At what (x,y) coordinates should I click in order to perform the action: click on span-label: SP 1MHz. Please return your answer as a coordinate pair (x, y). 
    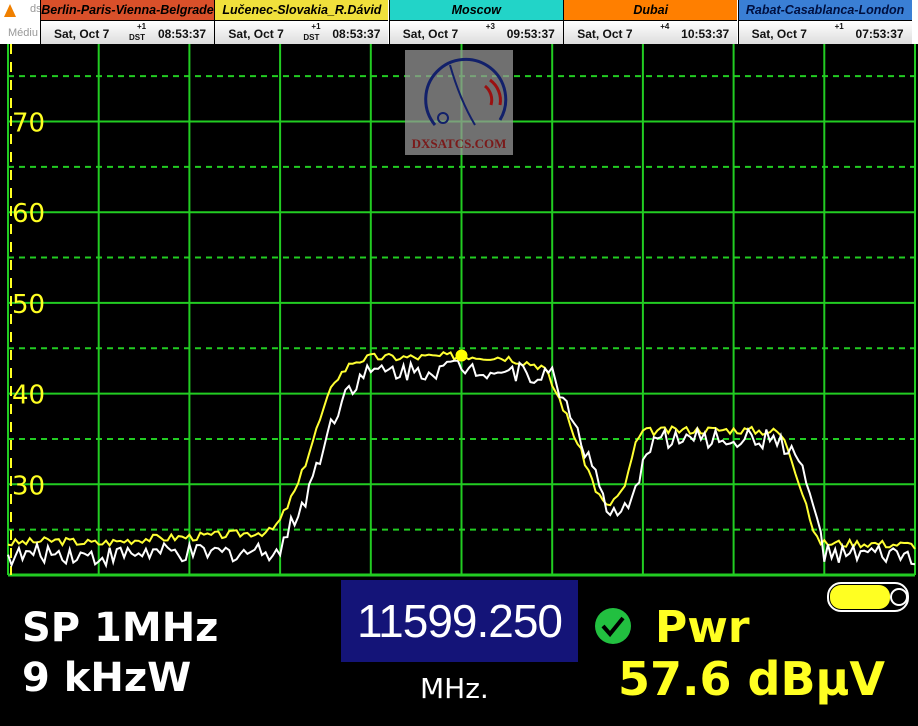
    Looking at the image, I should click on (120, 628).